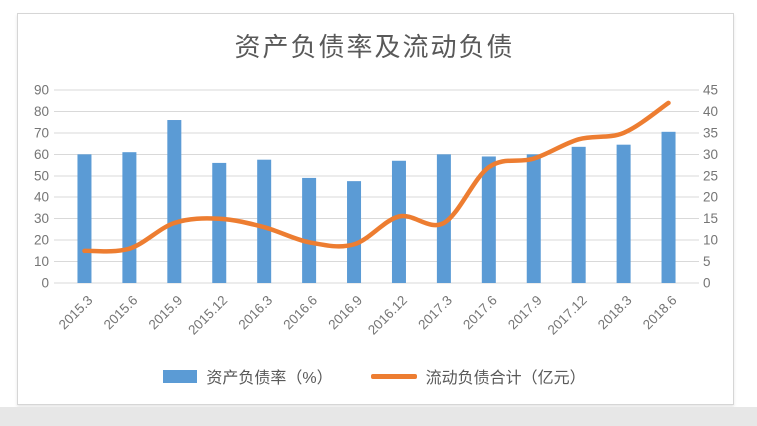 The width and height of the screenshot is (757, 426). I want to click on line-series-swatch-icon, so click(393, 376).